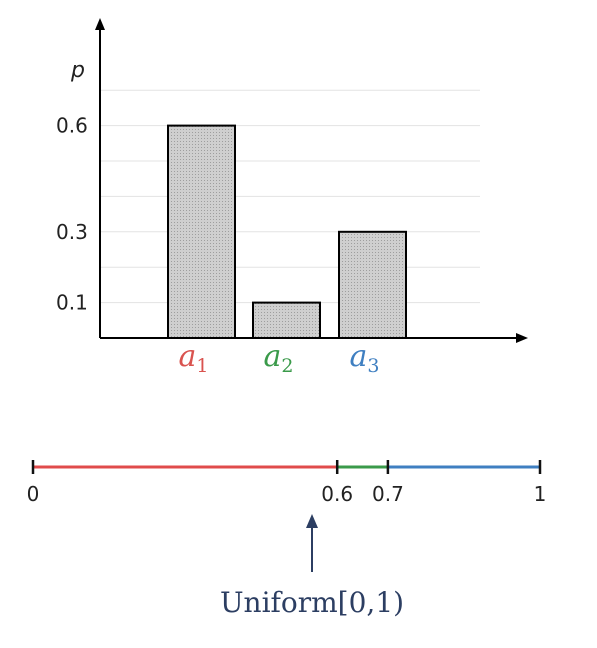 Image resolution: width=597 pixels, height=648 pixels. I want to click on y-axis-arrowhead, so click(100, 24).